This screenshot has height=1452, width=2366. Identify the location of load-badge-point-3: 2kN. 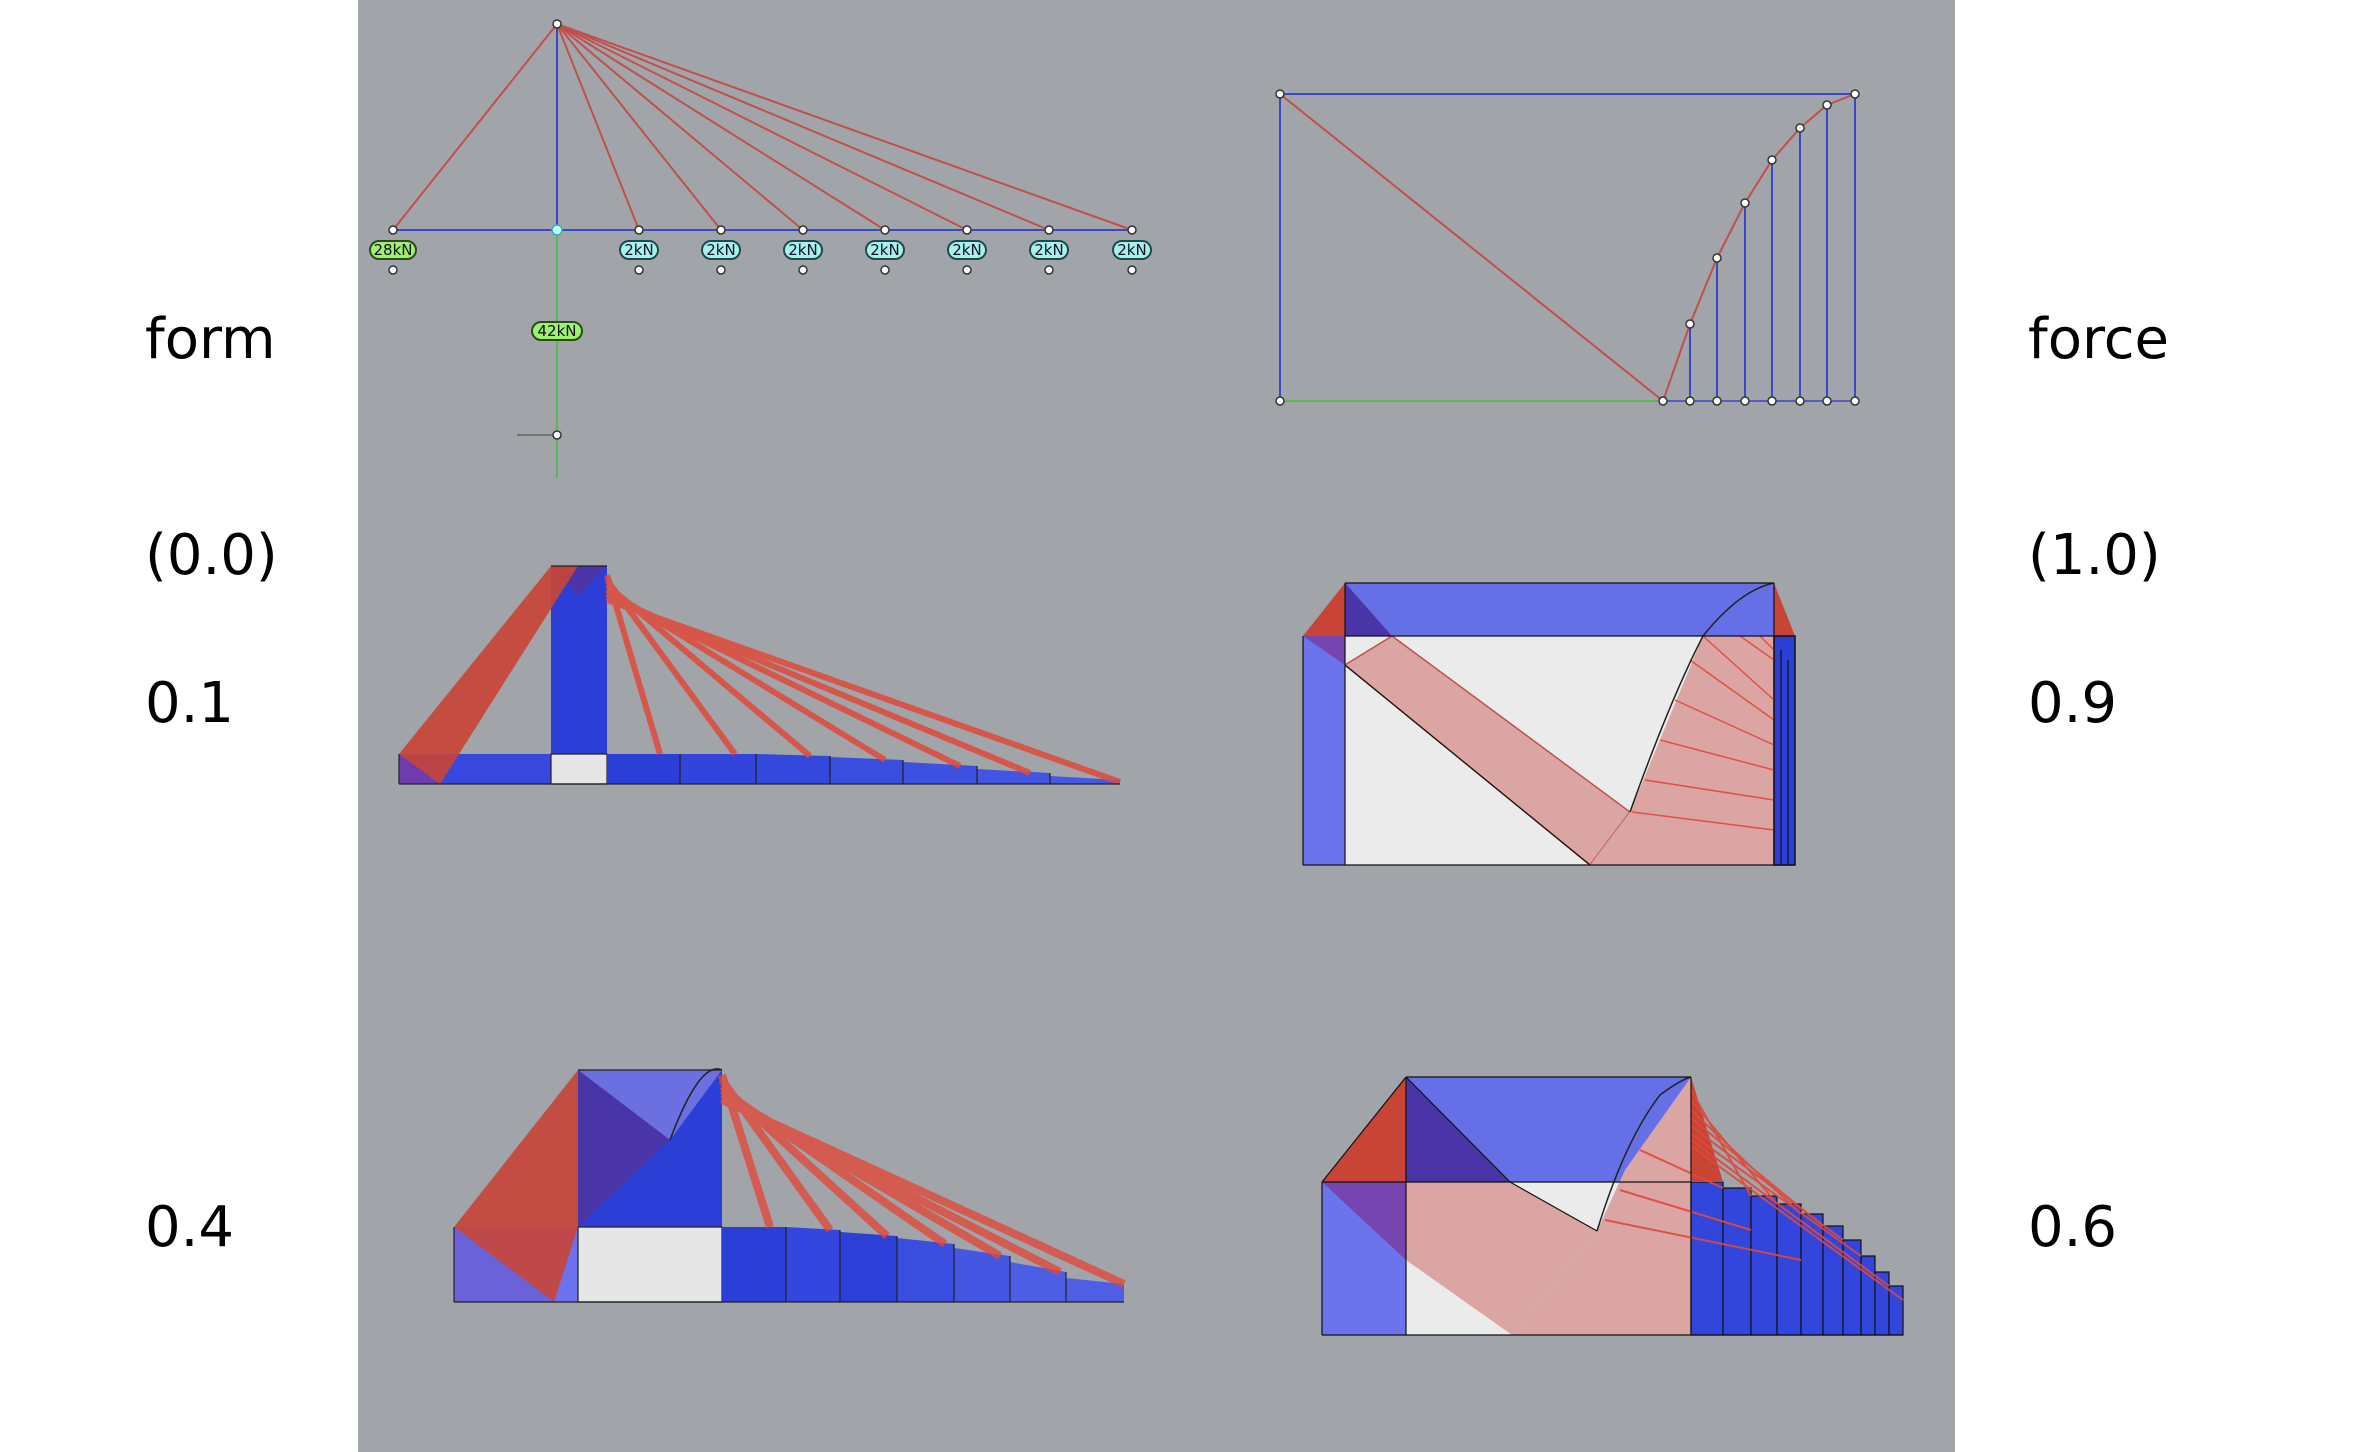
(803, 250).